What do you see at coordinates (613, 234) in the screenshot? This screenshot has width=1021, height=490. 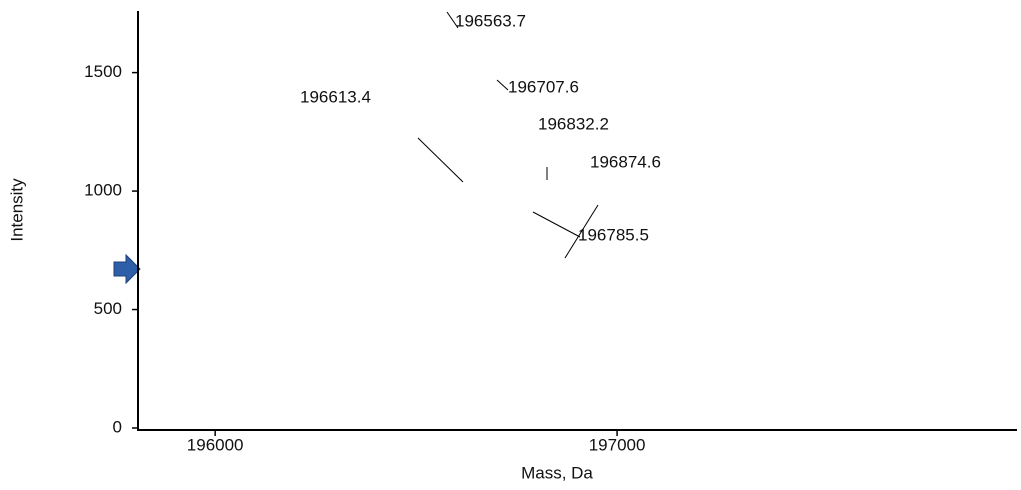 I see `peak-label: 196785.5` at bounding box center [613, 234].